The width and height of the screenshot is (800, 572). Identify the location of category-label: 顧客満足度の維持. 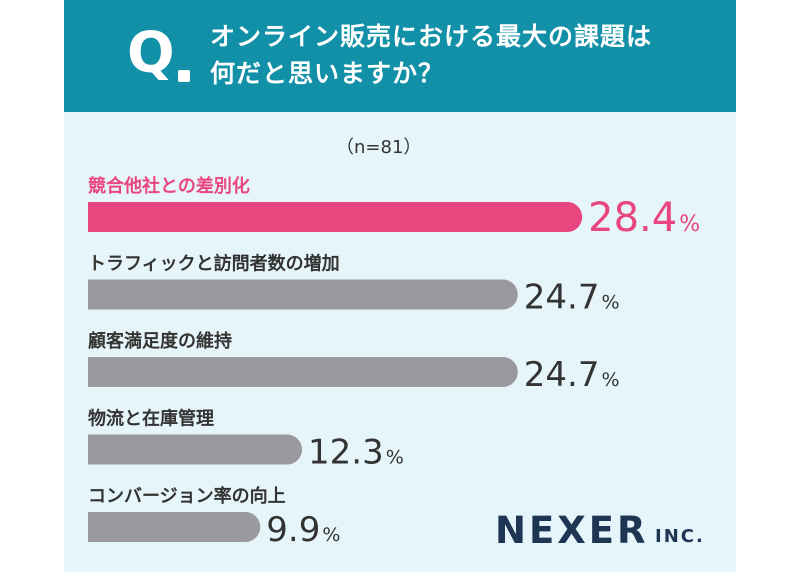
(160, 341).